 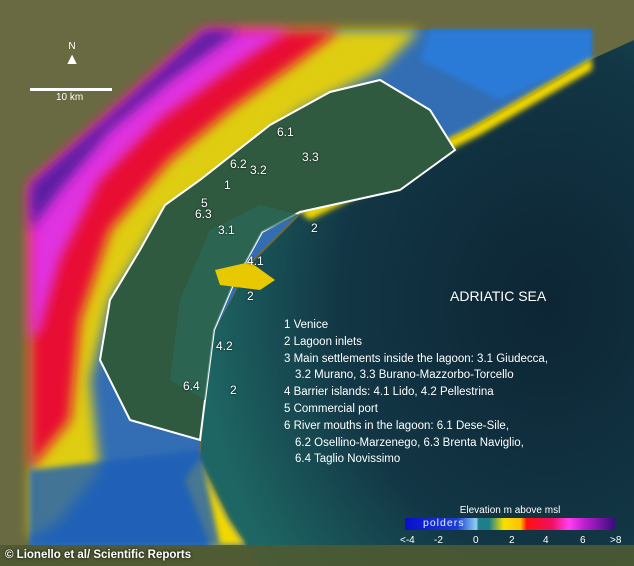 I want to click on tick-label: 4, so click(x=546, y=540).